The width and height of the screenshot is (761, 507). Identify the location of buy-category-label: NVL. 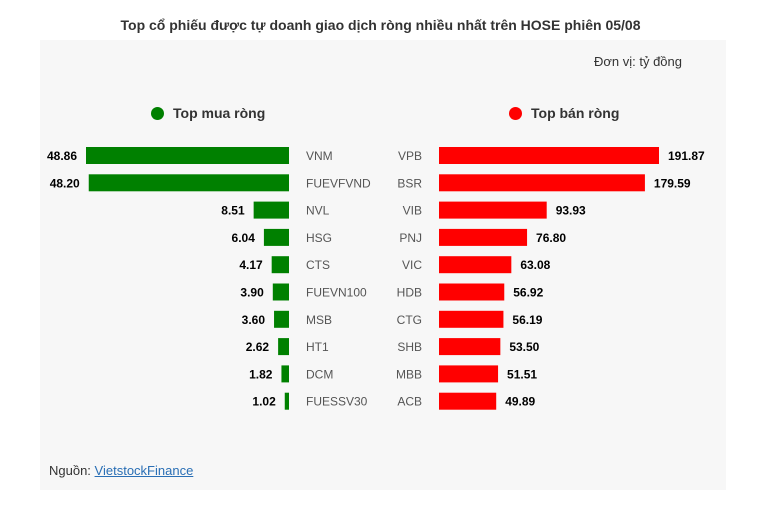
(318, 211).